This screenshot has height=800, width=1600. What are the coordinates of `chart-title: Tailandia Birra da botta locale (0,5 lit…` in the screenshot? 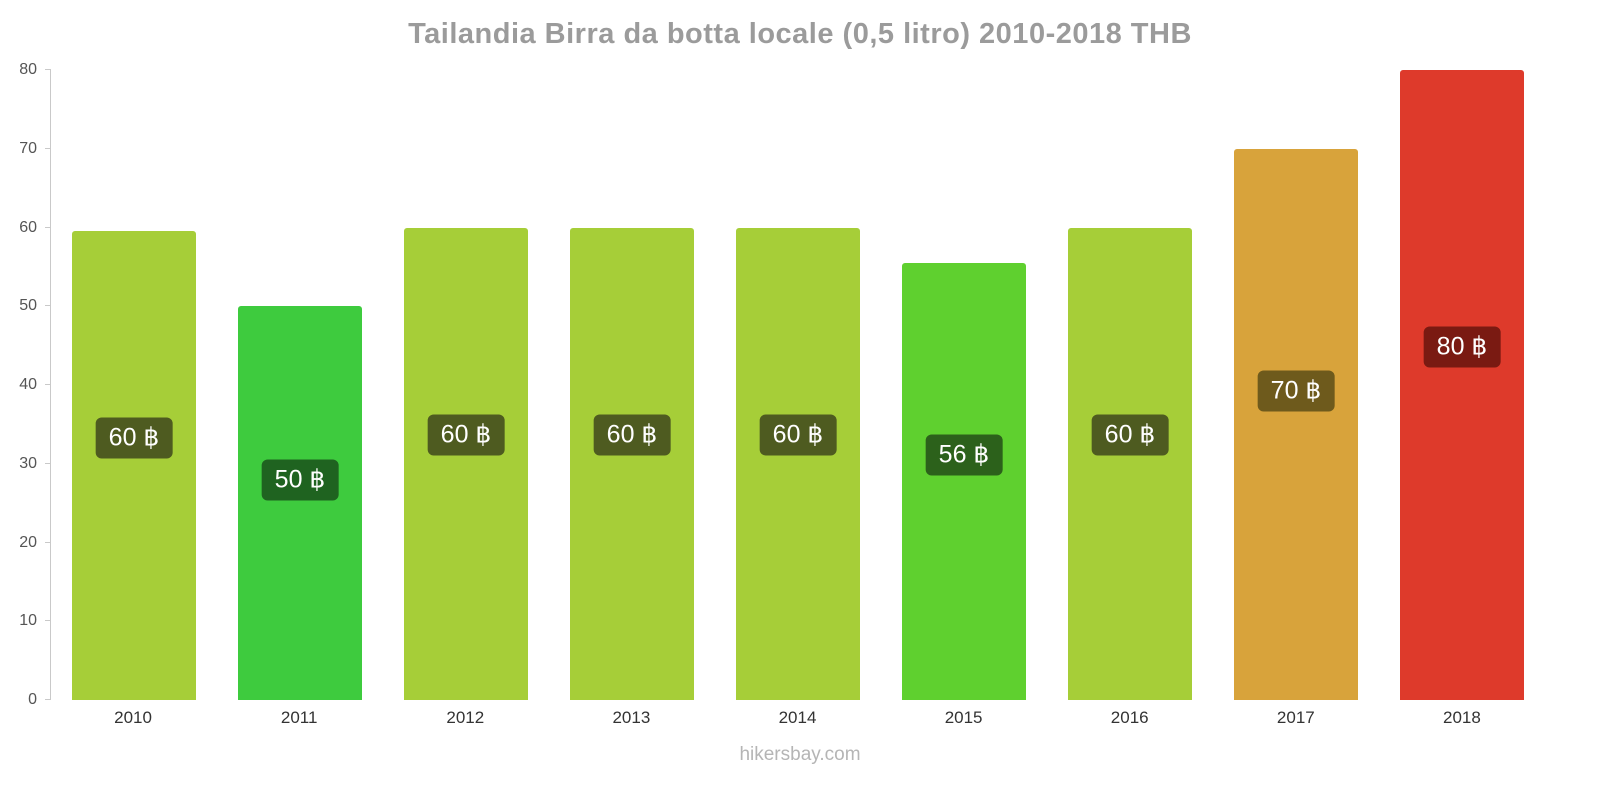 It's located at (800, 34).